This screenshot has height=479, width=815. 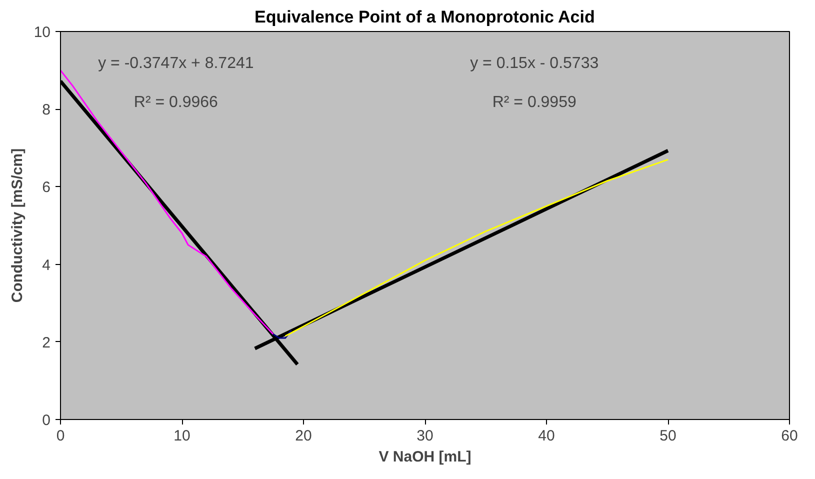 What do you see at coordinates (424, 17) in the screenshot?
I see `chart-title: Equivalence Point of a Monoprotonic Acid` at bounding box center [424, 17].